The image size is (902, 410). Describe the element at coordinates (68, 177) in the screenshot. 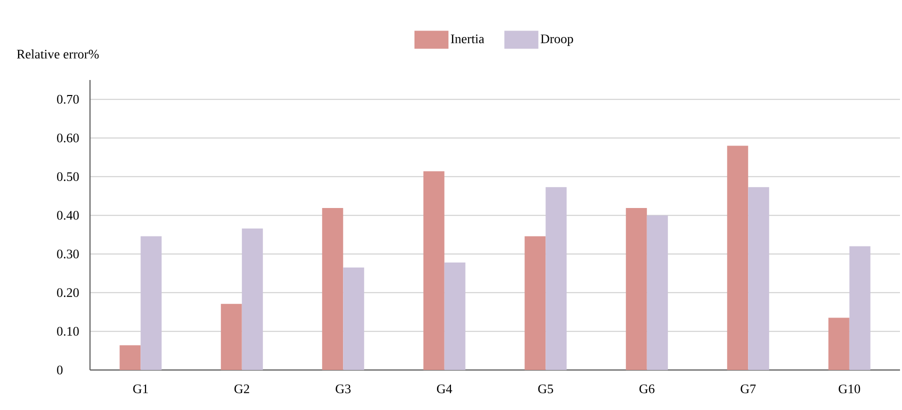

I see `y-tick-label: 0.50` at that location.